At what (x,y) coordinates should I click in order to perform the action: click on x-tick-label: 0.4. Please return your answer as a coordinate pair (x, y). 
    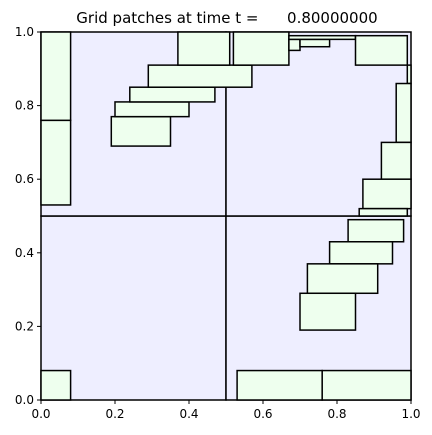
    Looking at the image, I should click on (188, 414).